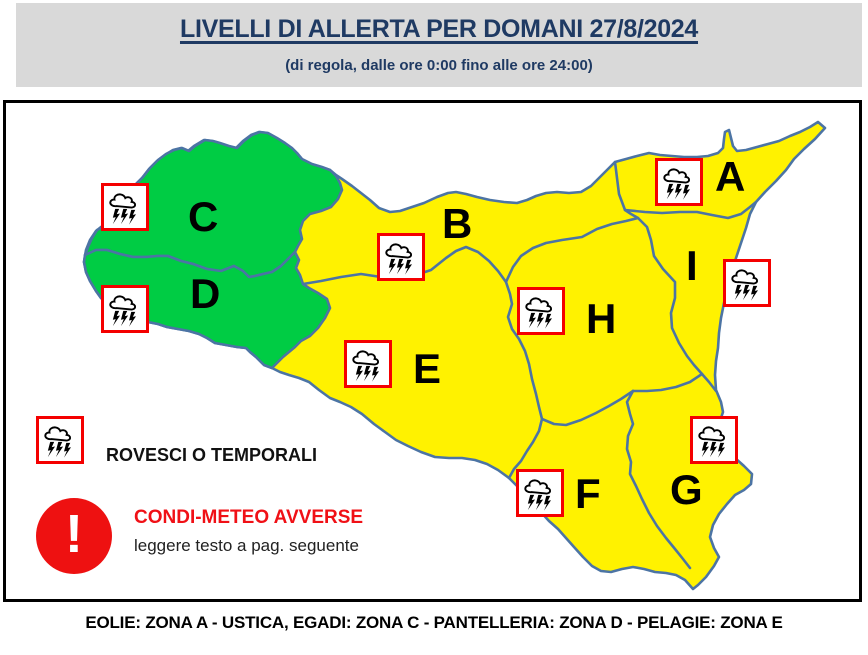 The width and height of the screenshot is (868, 655). What do you see at coordinates (457, 223) in the screenshot?
I see `zone-B-label: B` at bounding box center [457, 223].